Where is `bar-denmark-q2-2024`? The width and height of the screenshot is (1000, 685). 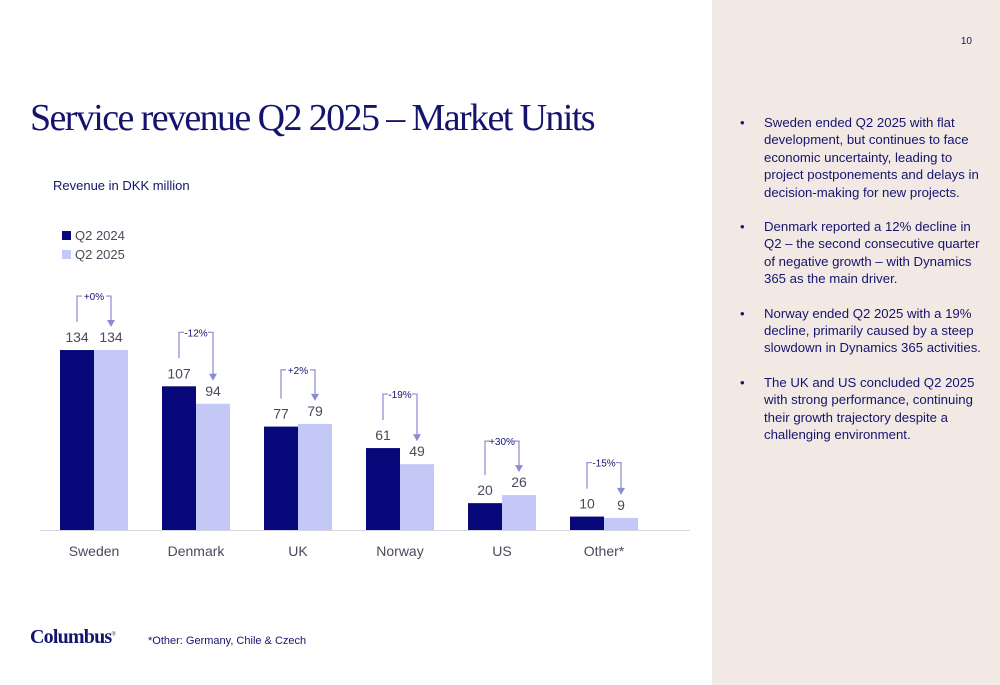 bar-denmark-q2-2024 is located at coordinates (179, 458).